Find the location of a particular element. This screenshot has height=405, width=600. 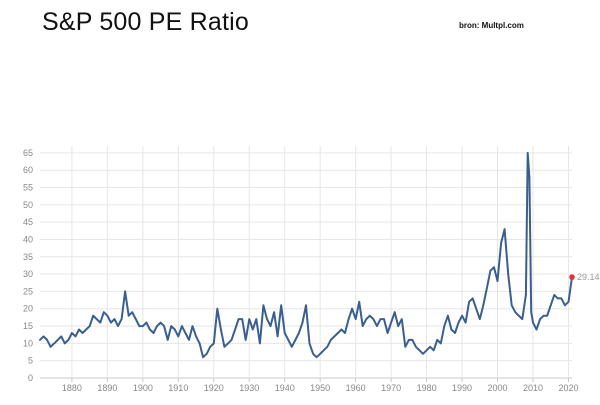

y-tick-label: 40 is located at coordinates (28, 239).